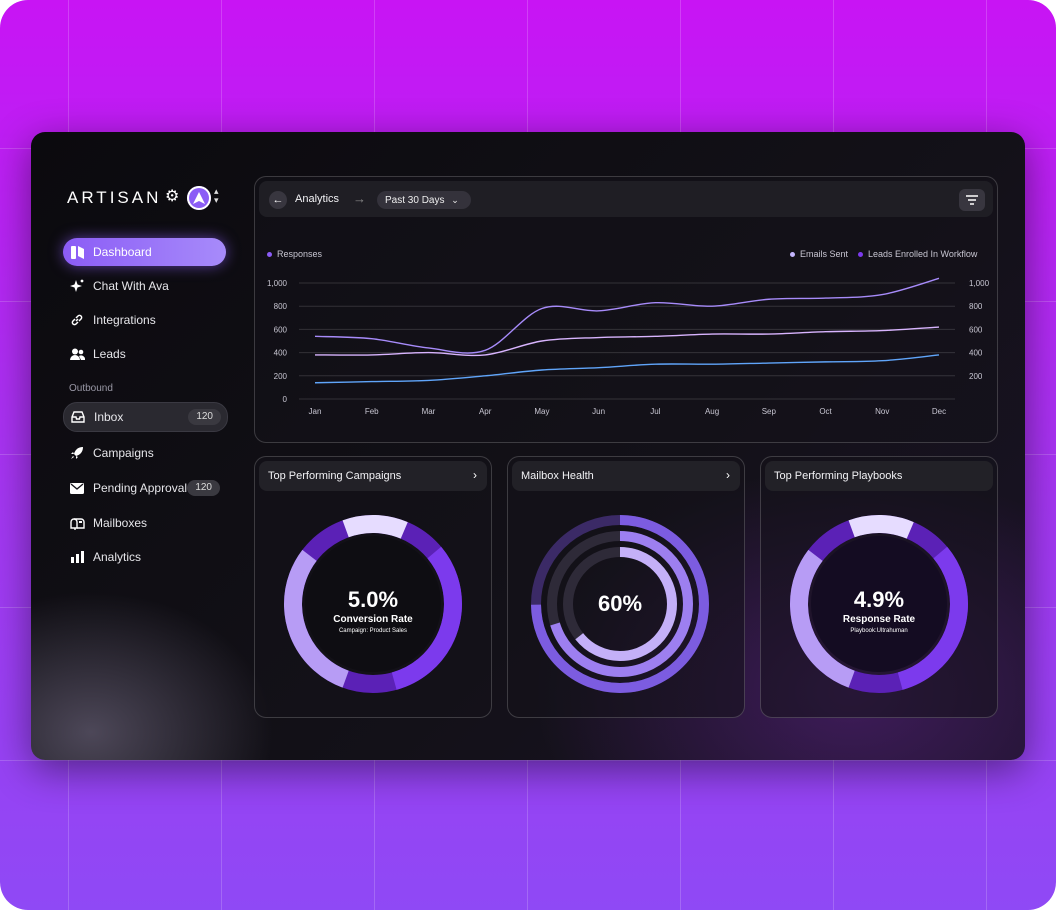  I want to click on card-header: Top Performing Campaigns ›, so click(373, 476).